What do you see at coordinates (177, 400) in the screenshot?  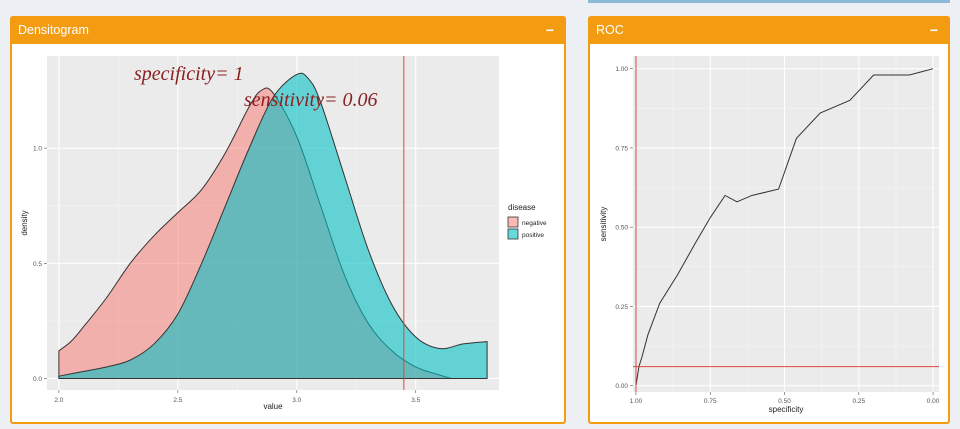 I see `x-tick-label: 2.5` at bounding box center [177, 400].